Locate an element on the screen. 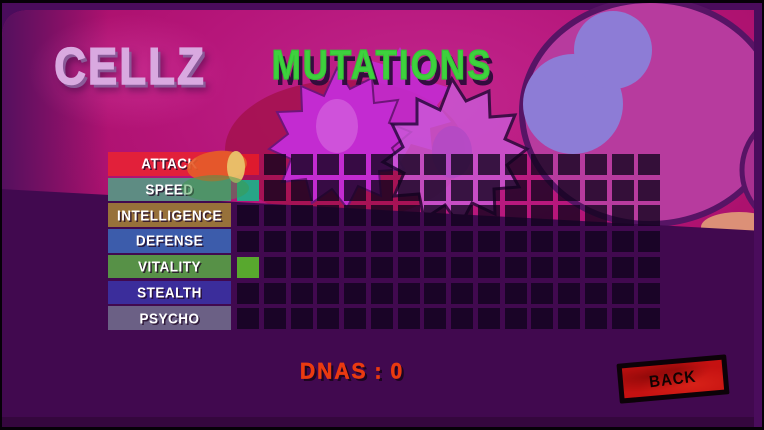 The width and height of the screenshot is (764, 430). stat-row-vitality: VITALITY is located at coordinates (169, 266).